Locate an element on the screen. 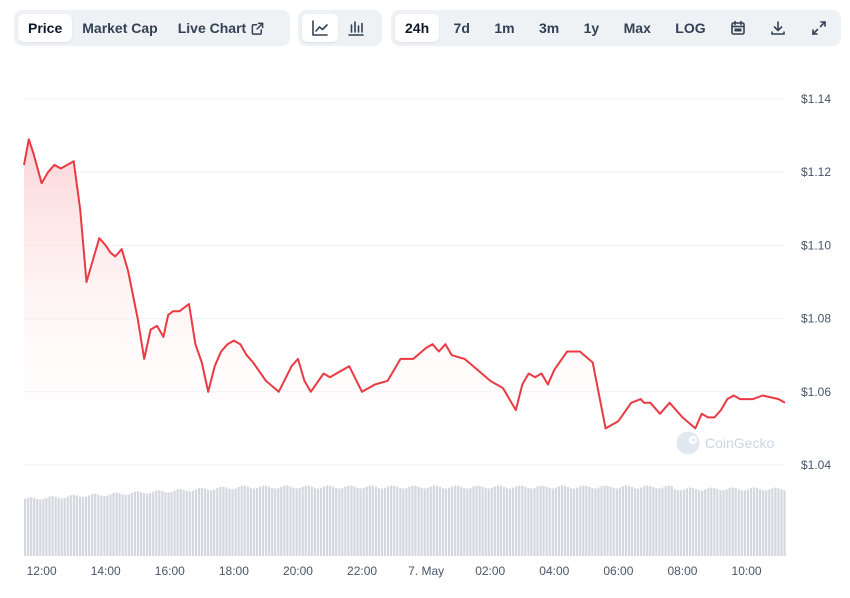 This screenshot has height=598, width=850. x-tick-label: 06:00 is located at coordinates (618, 571).